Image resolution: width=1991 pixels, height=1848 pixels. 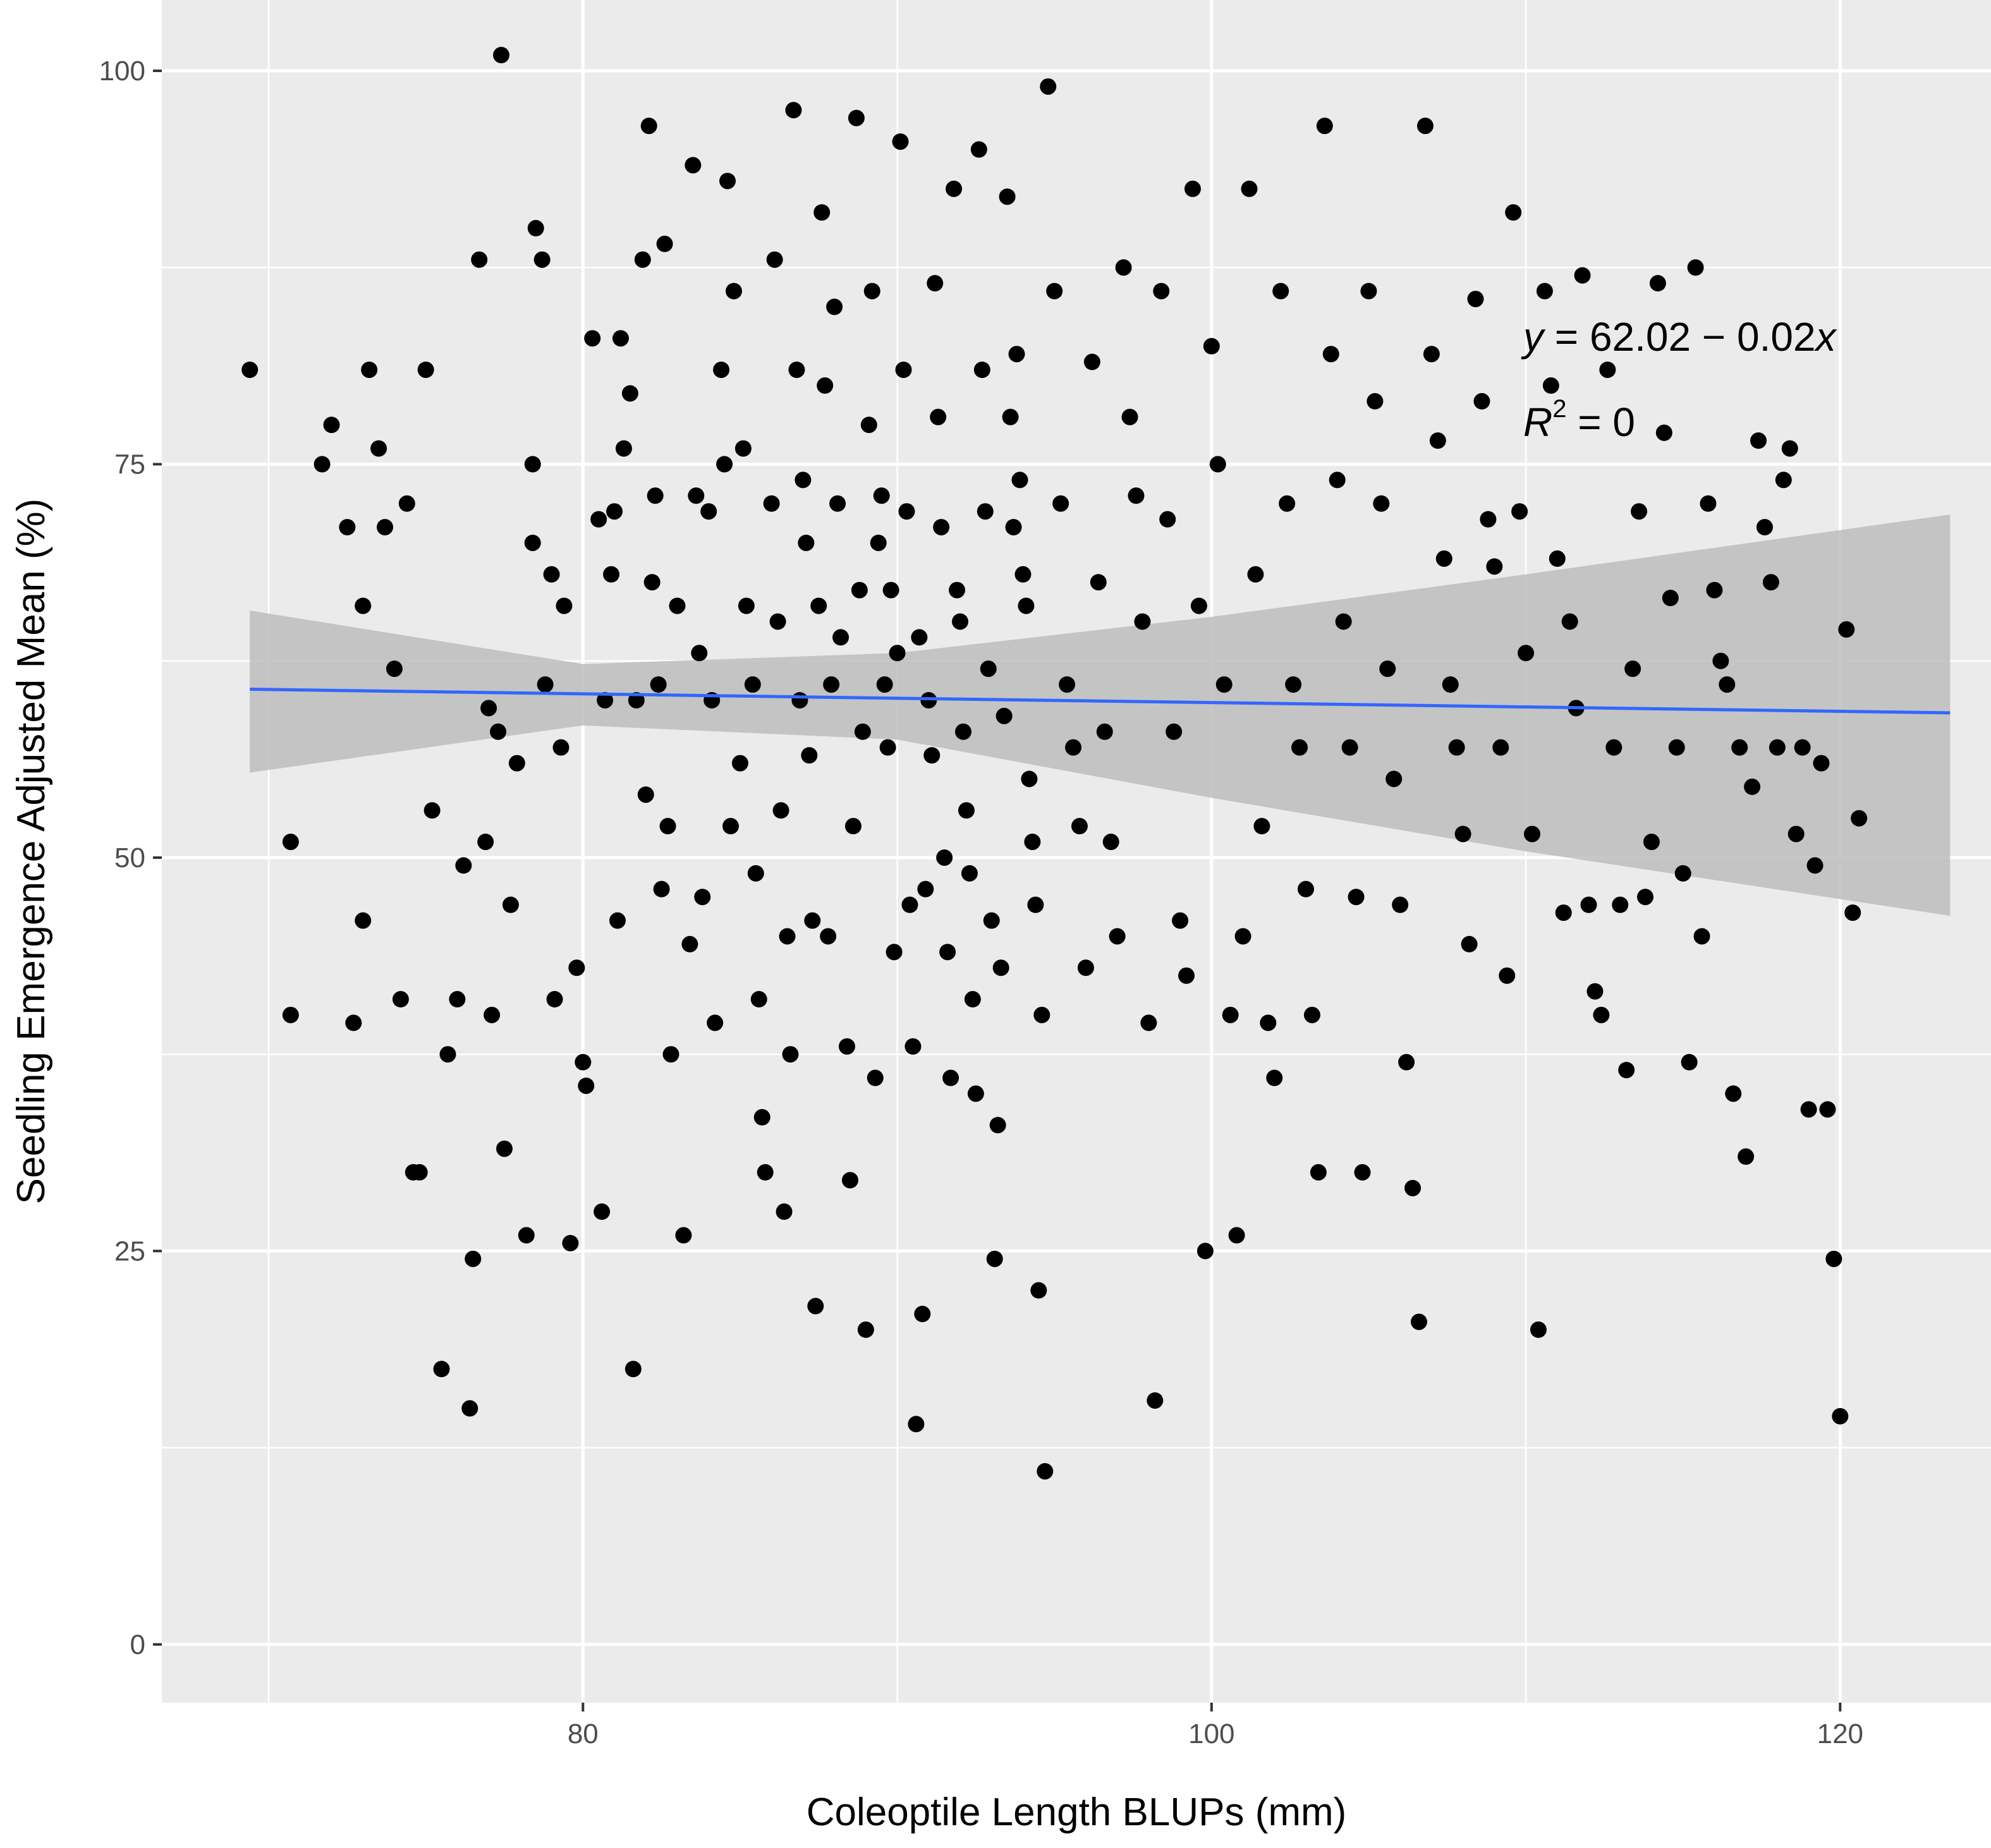 What do you see at coordinates (137, 1644) in the screenshot?
I see `y-tick-label: 0` at bounding box center [137, 1644].